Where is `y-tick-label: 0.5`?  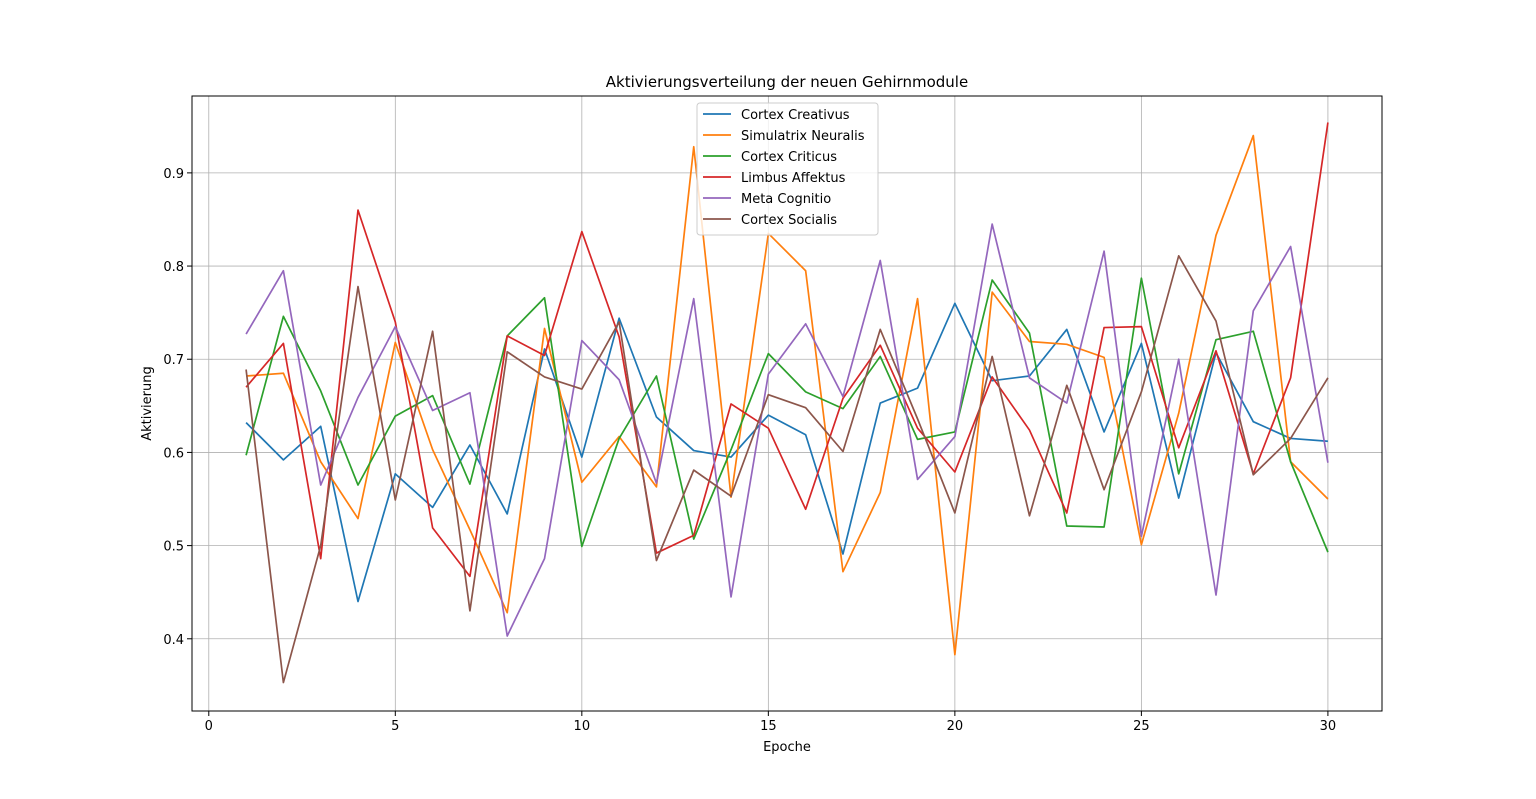
y-tick-label: 0.5 is located at coordinates (173, 547).